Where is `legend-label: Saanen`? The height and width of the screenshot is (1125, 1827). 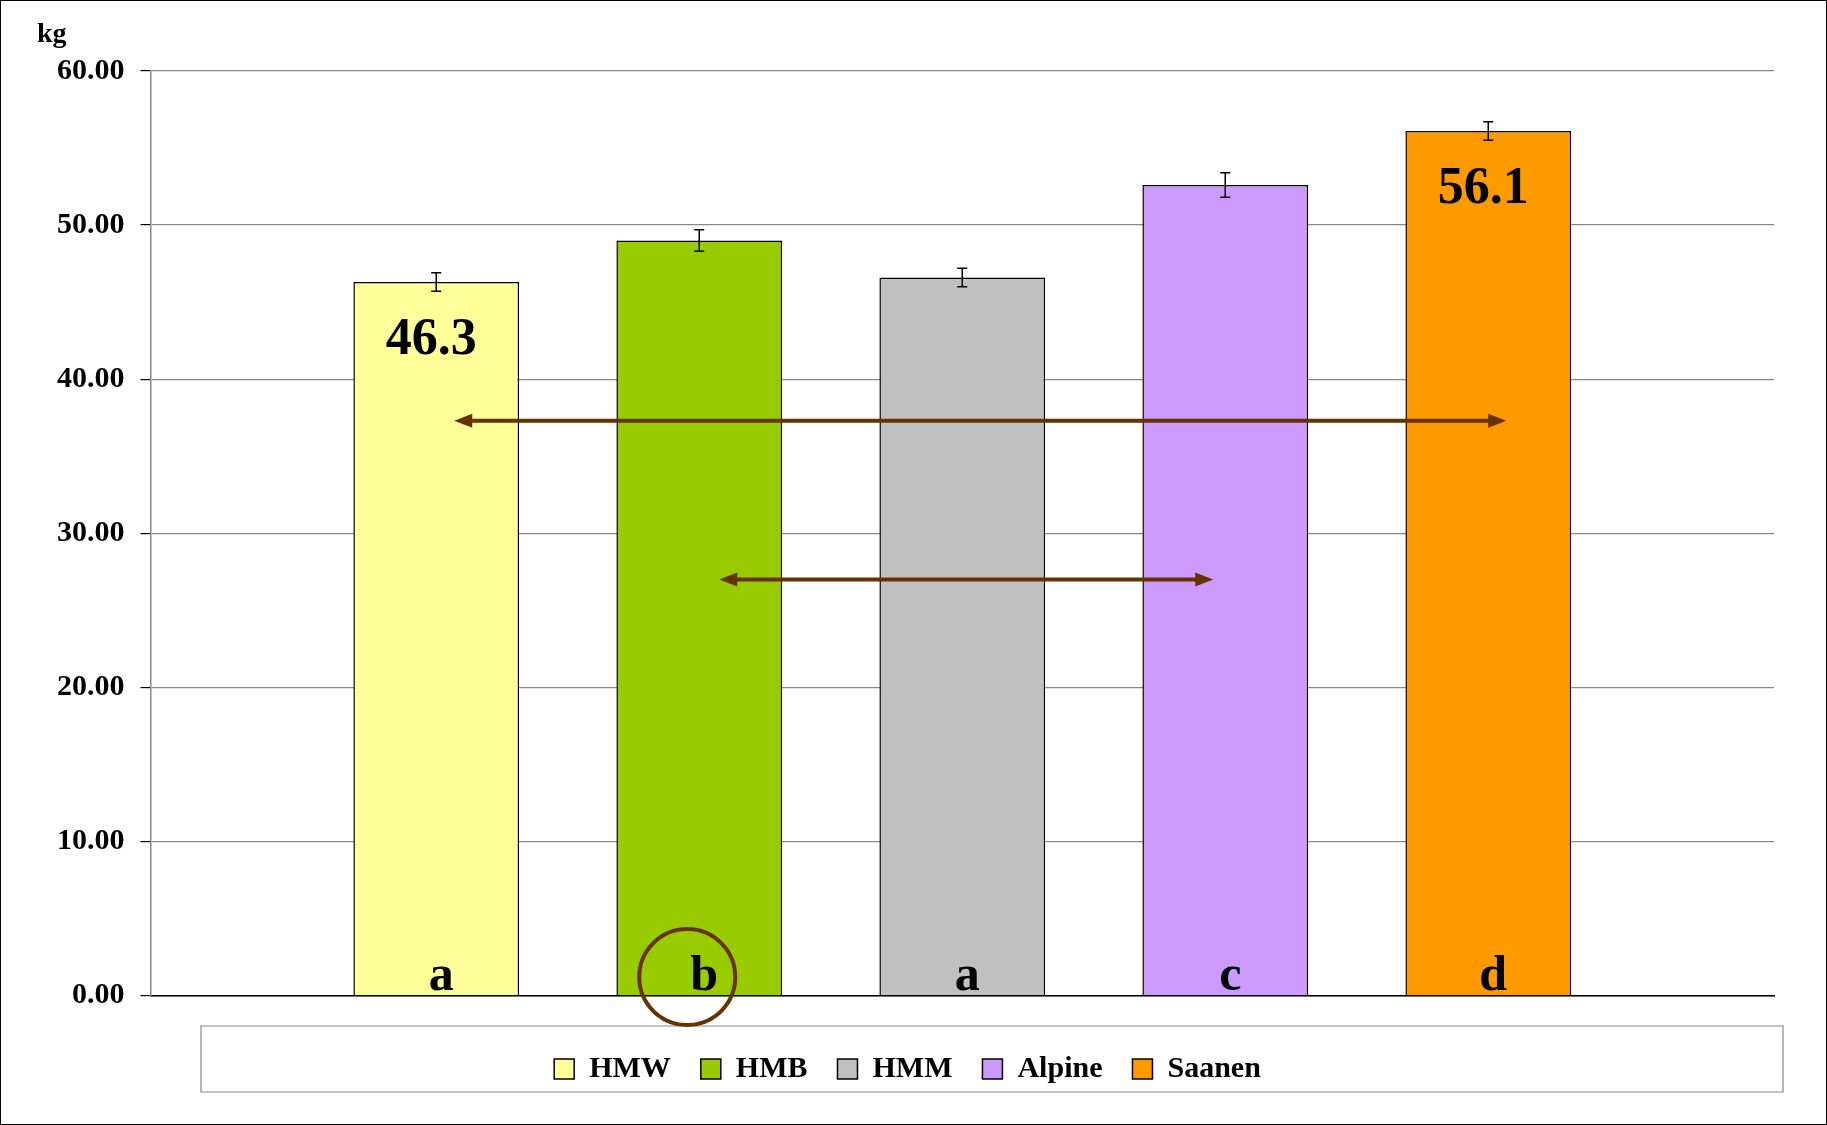 legend-label: Saanen is located at coordinates (1214, 1066).